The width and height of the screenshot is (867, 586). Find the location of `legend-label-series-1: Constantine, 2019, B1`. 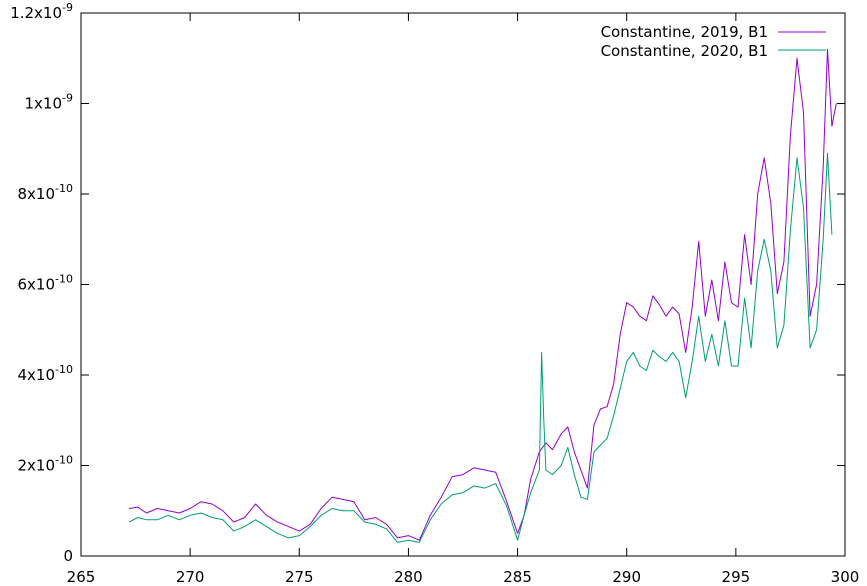

legend-label-series-1: Constantine, 2019, B1 is located at coordinates (684, 32).